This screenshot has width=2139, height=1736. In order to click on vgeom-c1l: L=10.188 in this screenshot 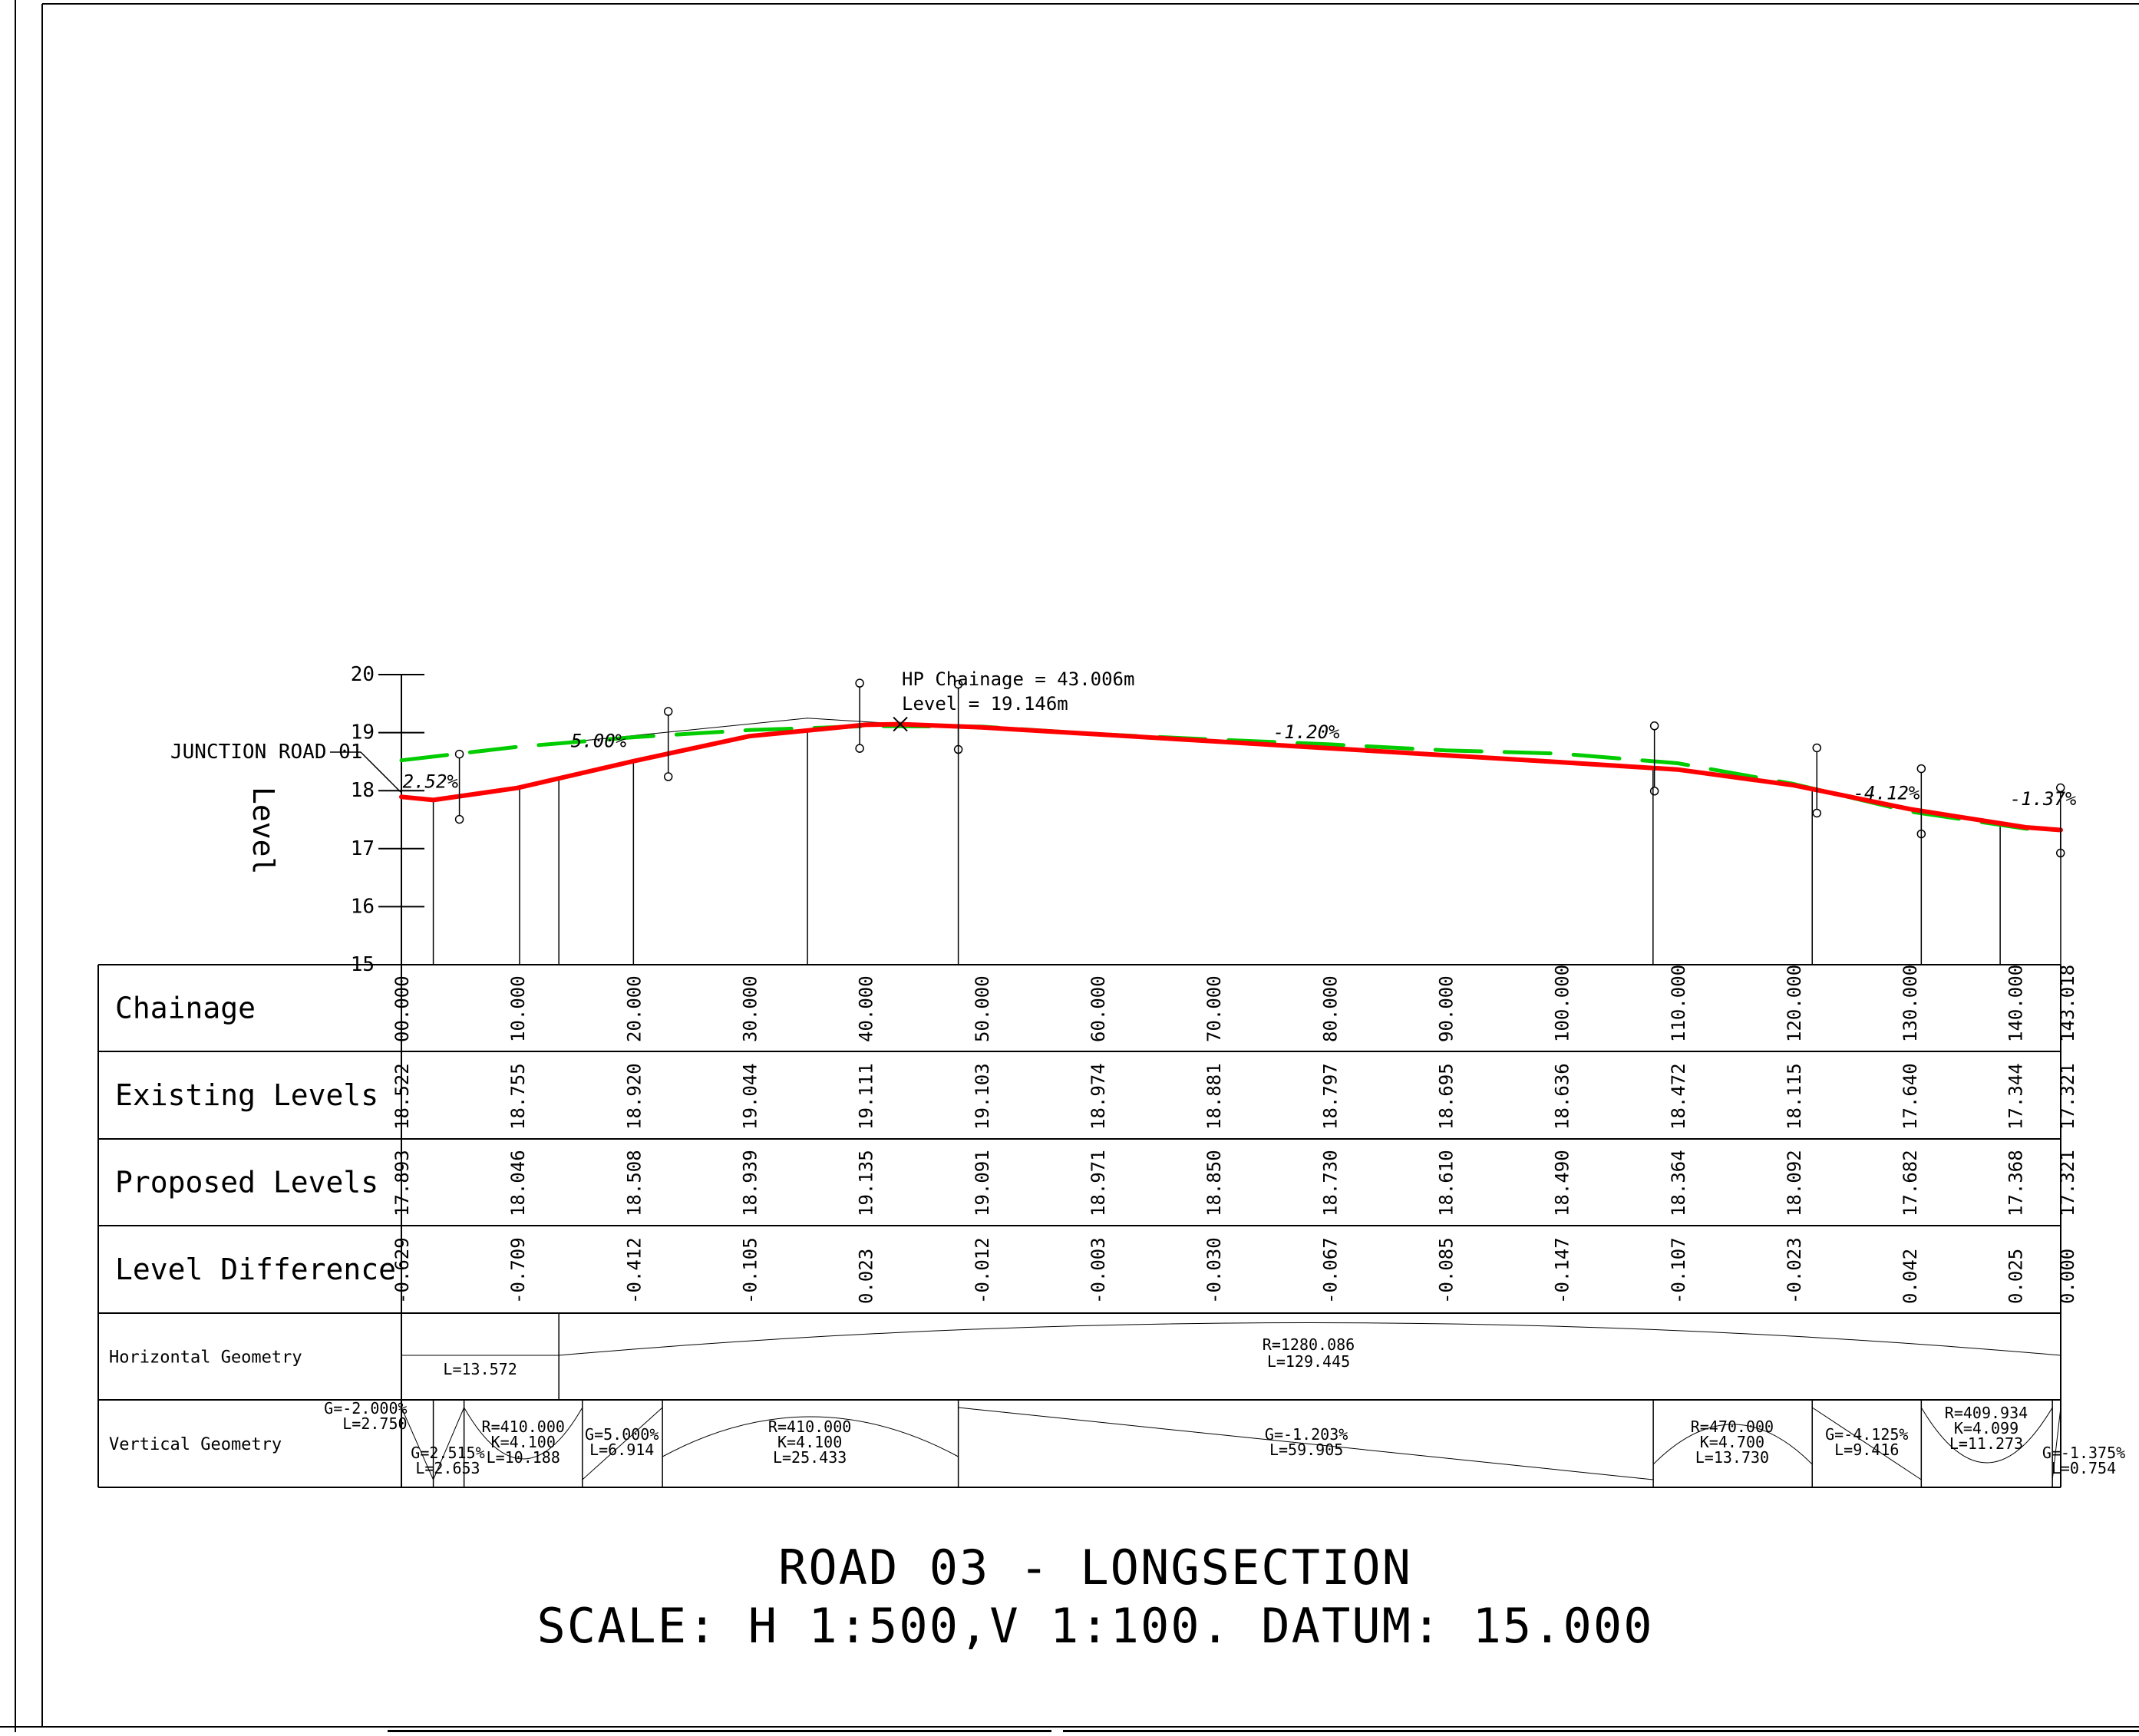, I will do `click(523, 1458)`.